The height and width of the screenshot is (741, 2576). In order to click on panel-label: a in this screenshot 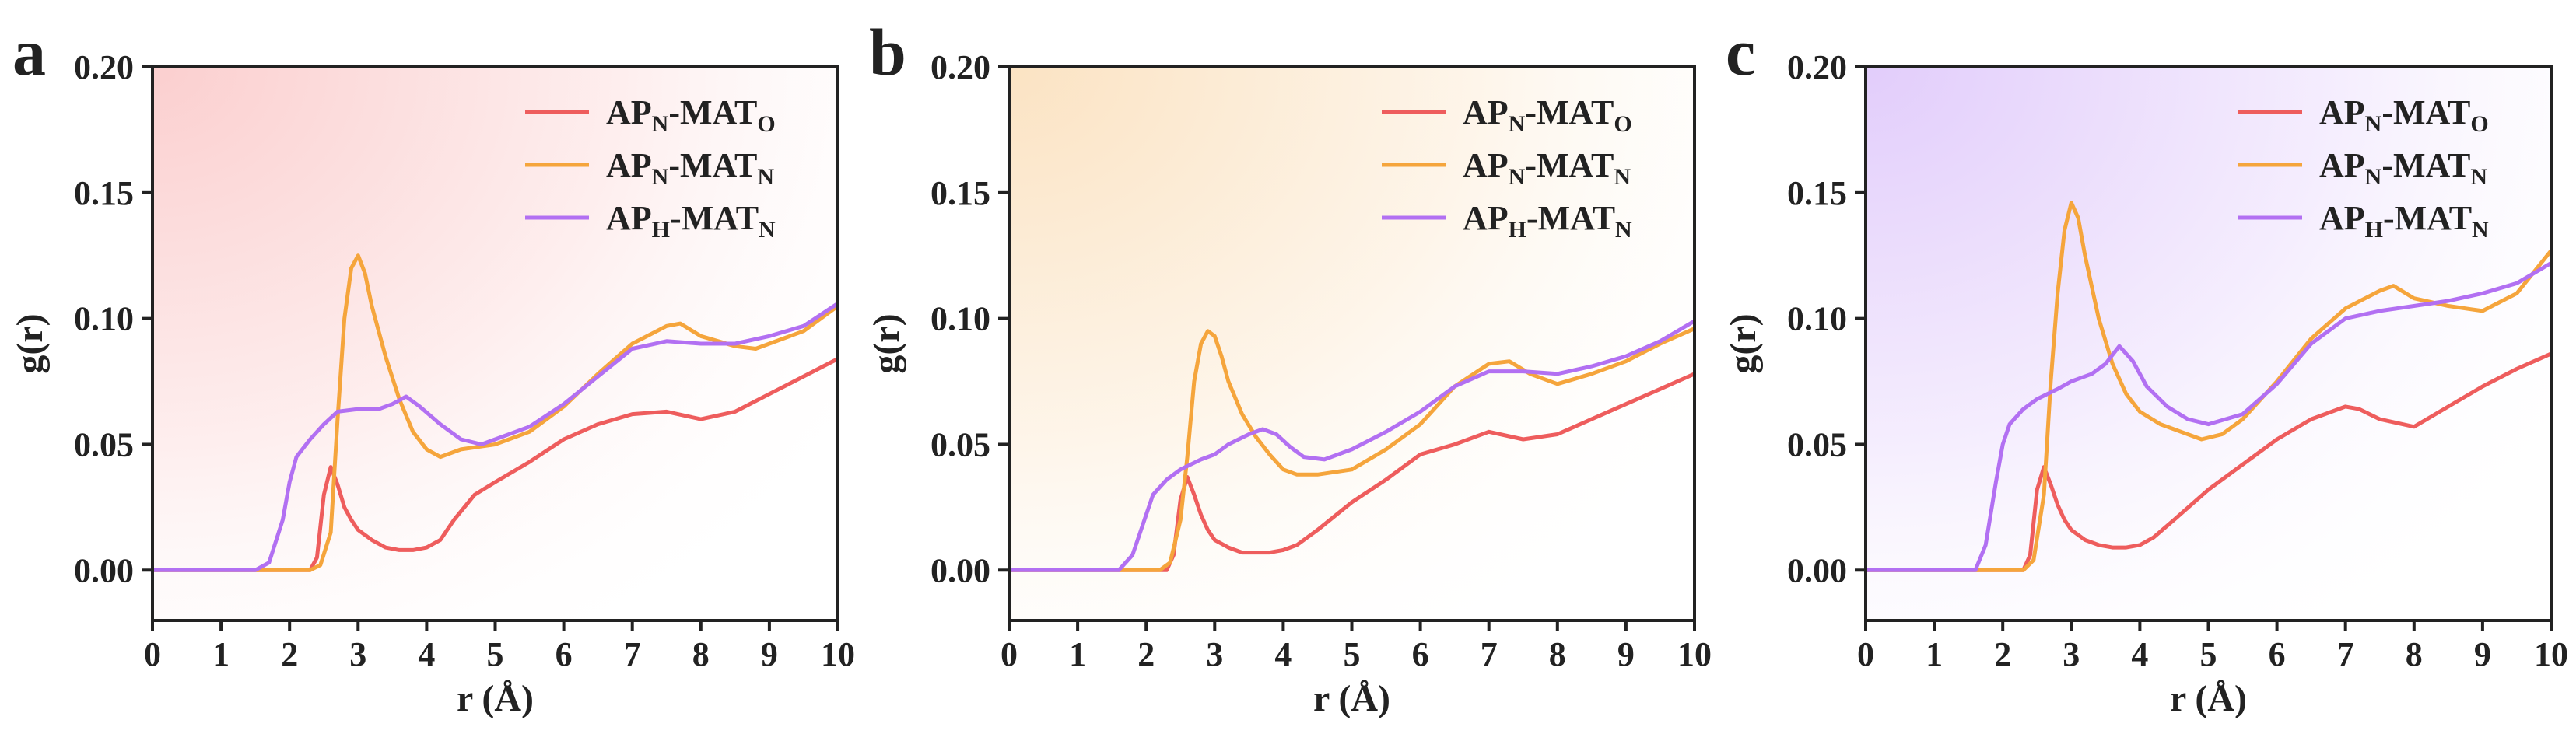, I will do `click(29, 52)`.